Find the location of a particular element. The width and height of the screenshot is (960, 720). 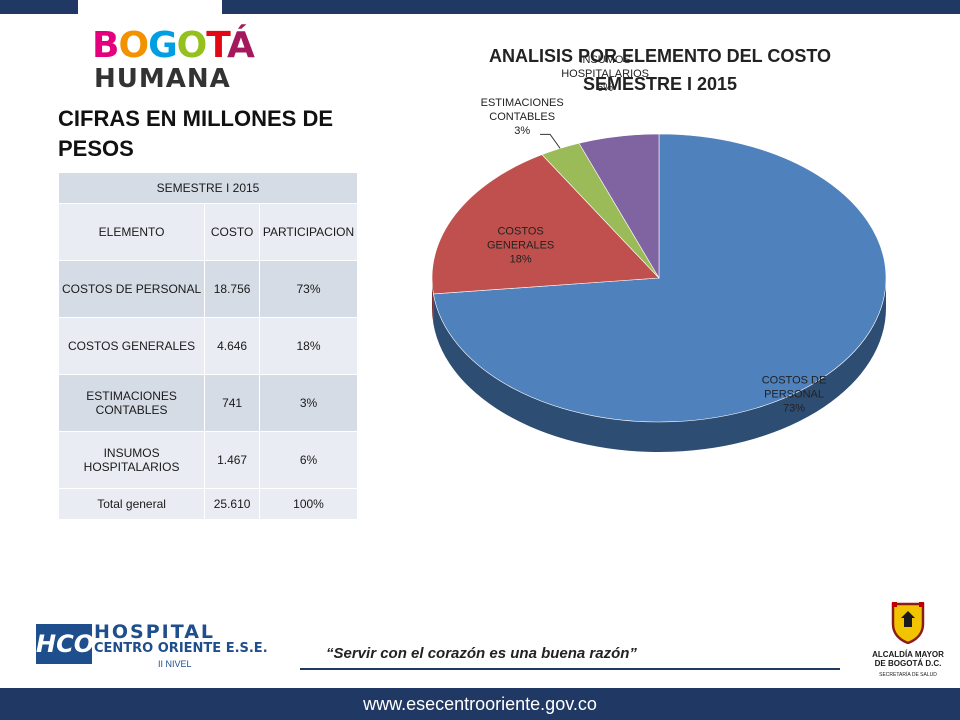

pie-leader-line is located at coordinates (550, 141).